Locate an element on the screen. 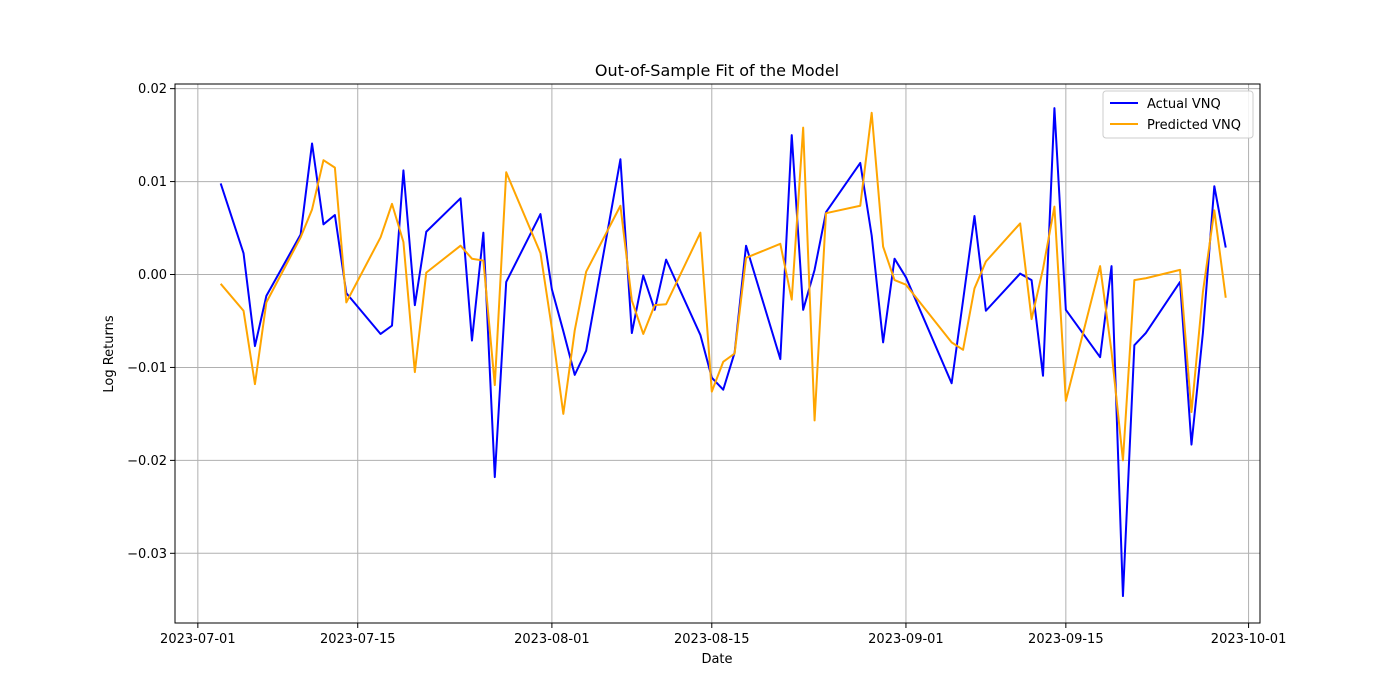 The image size is (1400, 700). y-tick-label: −0.02 is located at coordinates (147, 461).